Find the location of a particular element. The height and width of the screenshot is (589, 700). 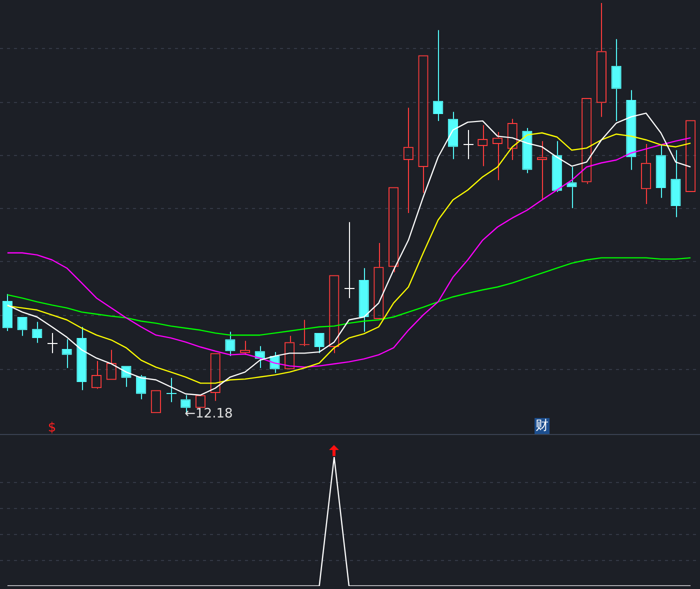

annotation: ←12.18 is located at coordinates (208, 414).